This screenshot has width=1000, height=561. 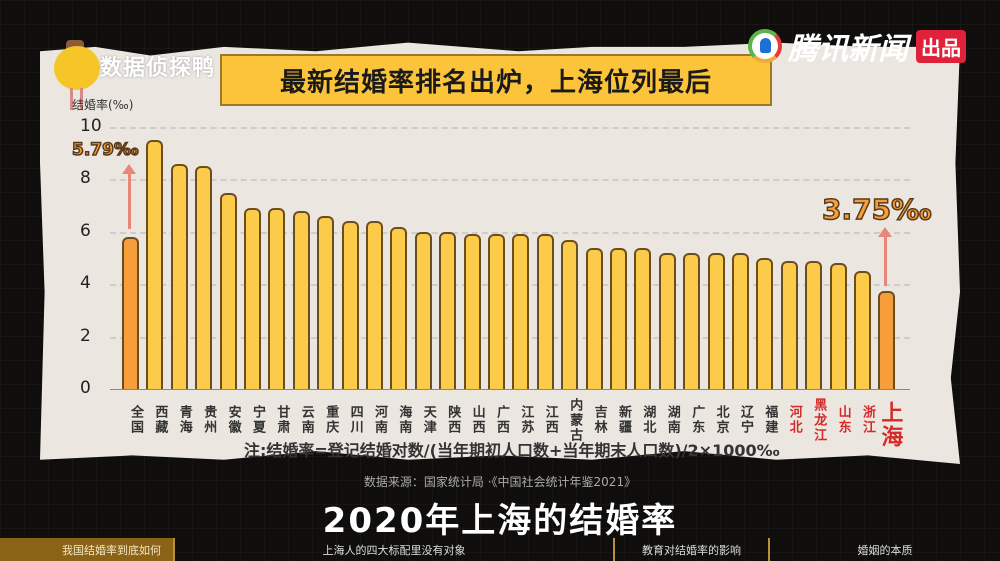 I want to click on y-tick-label: 4, so click(x=85, y=283).